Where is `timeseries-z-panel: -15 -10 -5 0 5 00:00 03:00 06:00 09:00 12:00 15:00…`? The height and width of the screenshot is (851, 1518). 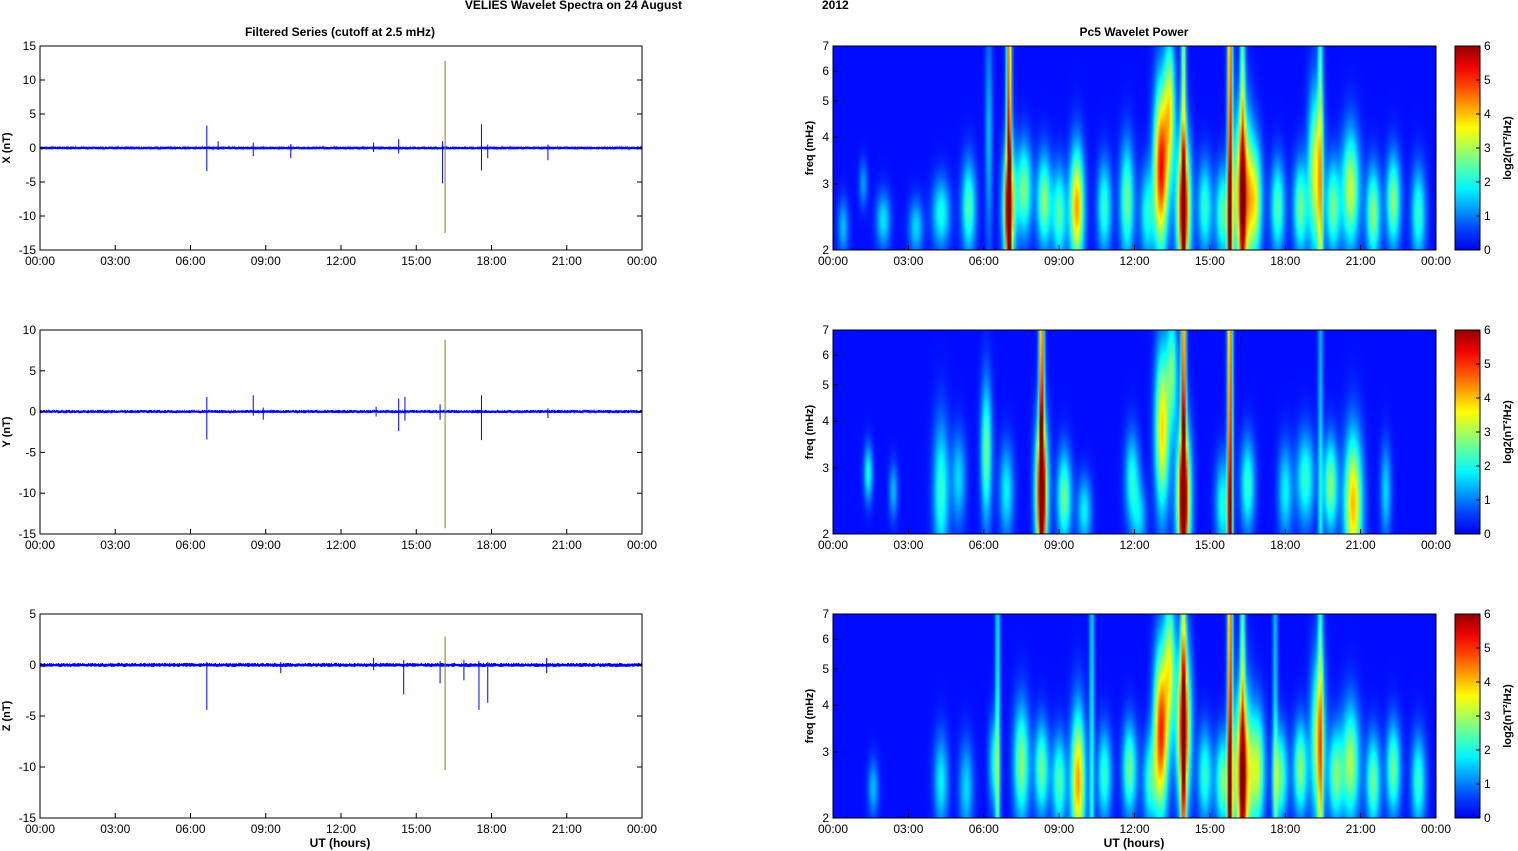
timeseries-z-panel: -15 -10 -5 0 5 00:00 03:00 06:00 09:00 12:00 15:00… is located at coordinates (329, 721).